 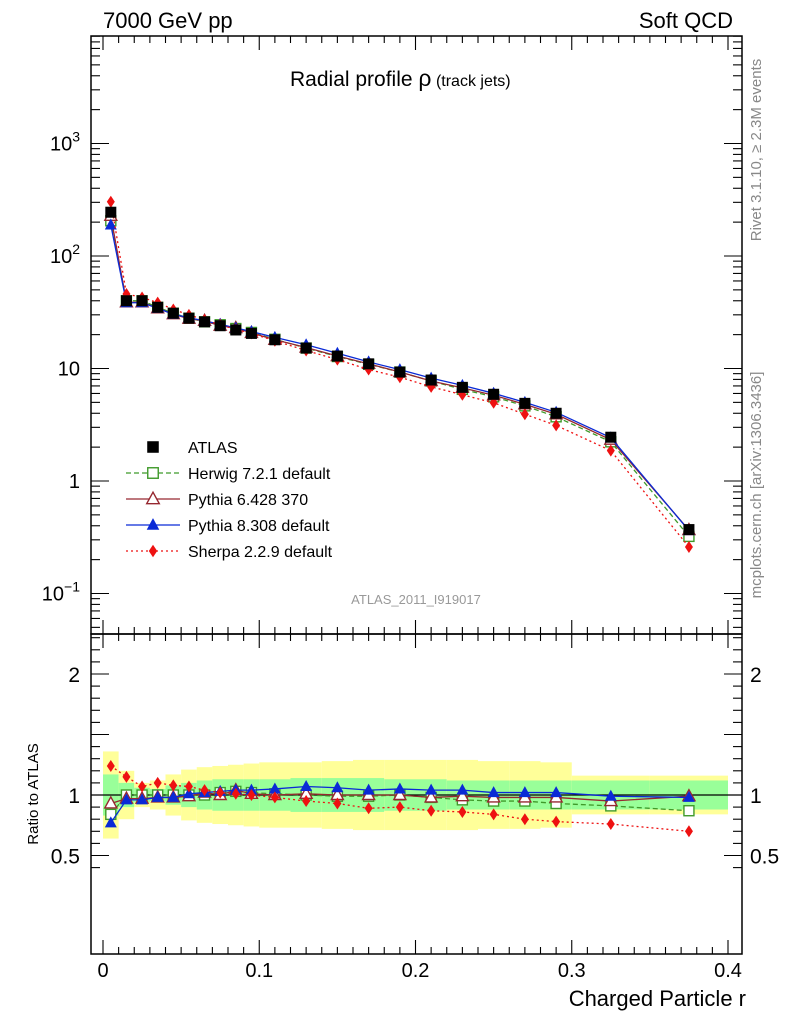 I want to click on legend-entry: ATLAS, so click(x=192, y=448).